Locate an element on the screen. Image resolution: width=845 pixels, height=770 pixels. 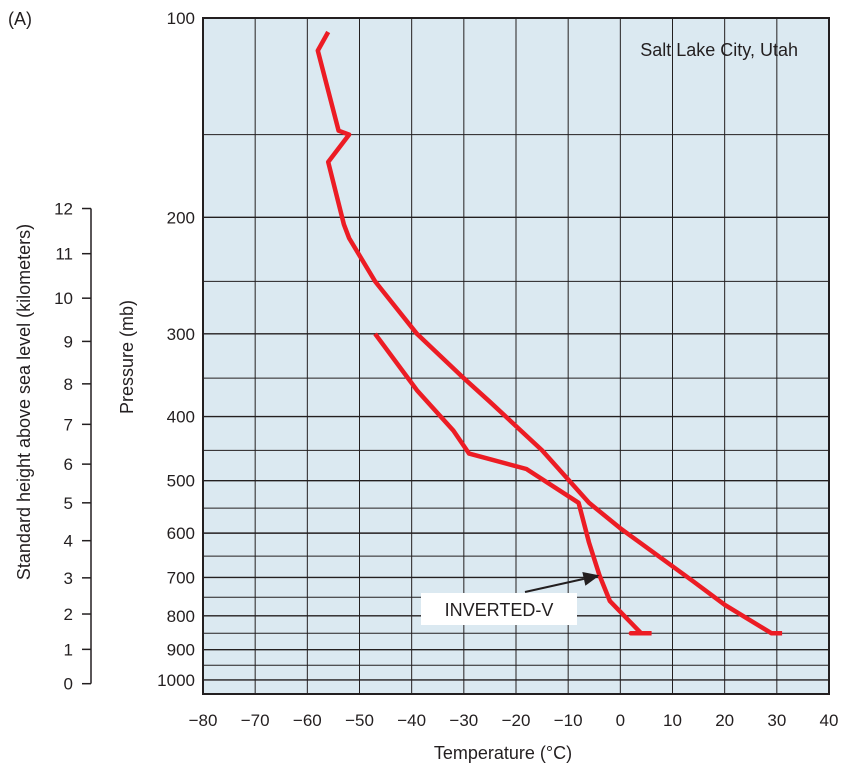
annotation-arrow is located at coordinates (554, 585).